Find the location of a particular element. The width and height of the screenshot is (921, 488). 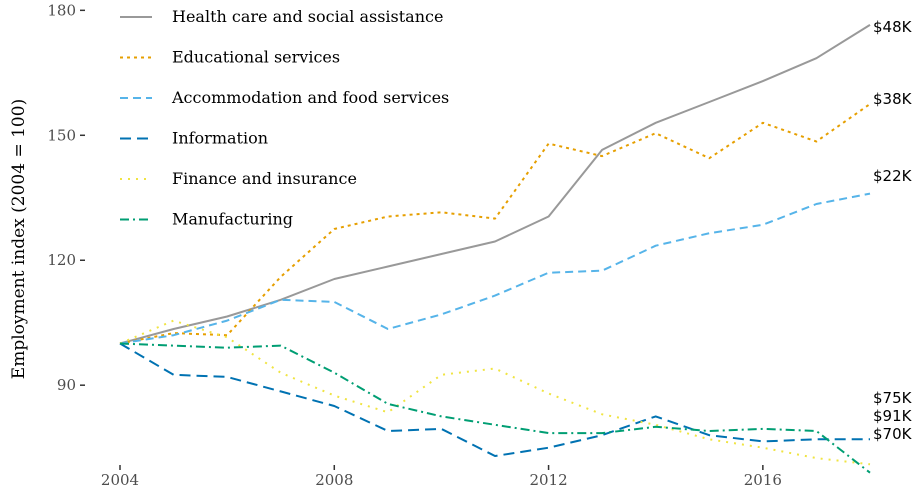

x-tick-label: 2016 is located at coordinates (763, 479).